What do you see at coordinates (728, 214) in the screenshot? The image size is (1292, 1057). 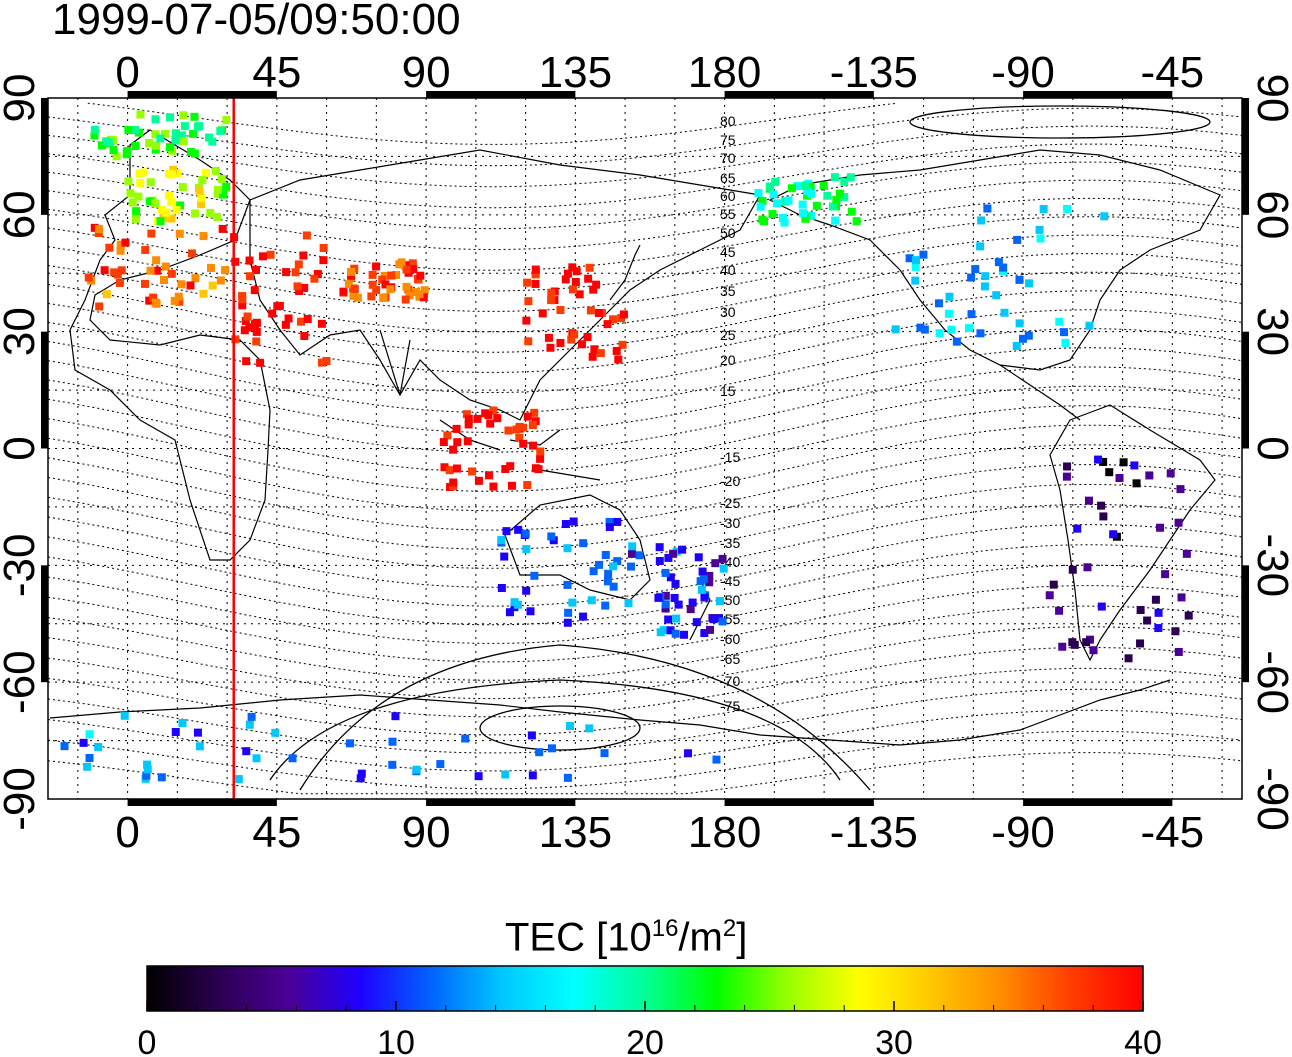 I see `contour-label: 55` at bounding box center [728, 214].